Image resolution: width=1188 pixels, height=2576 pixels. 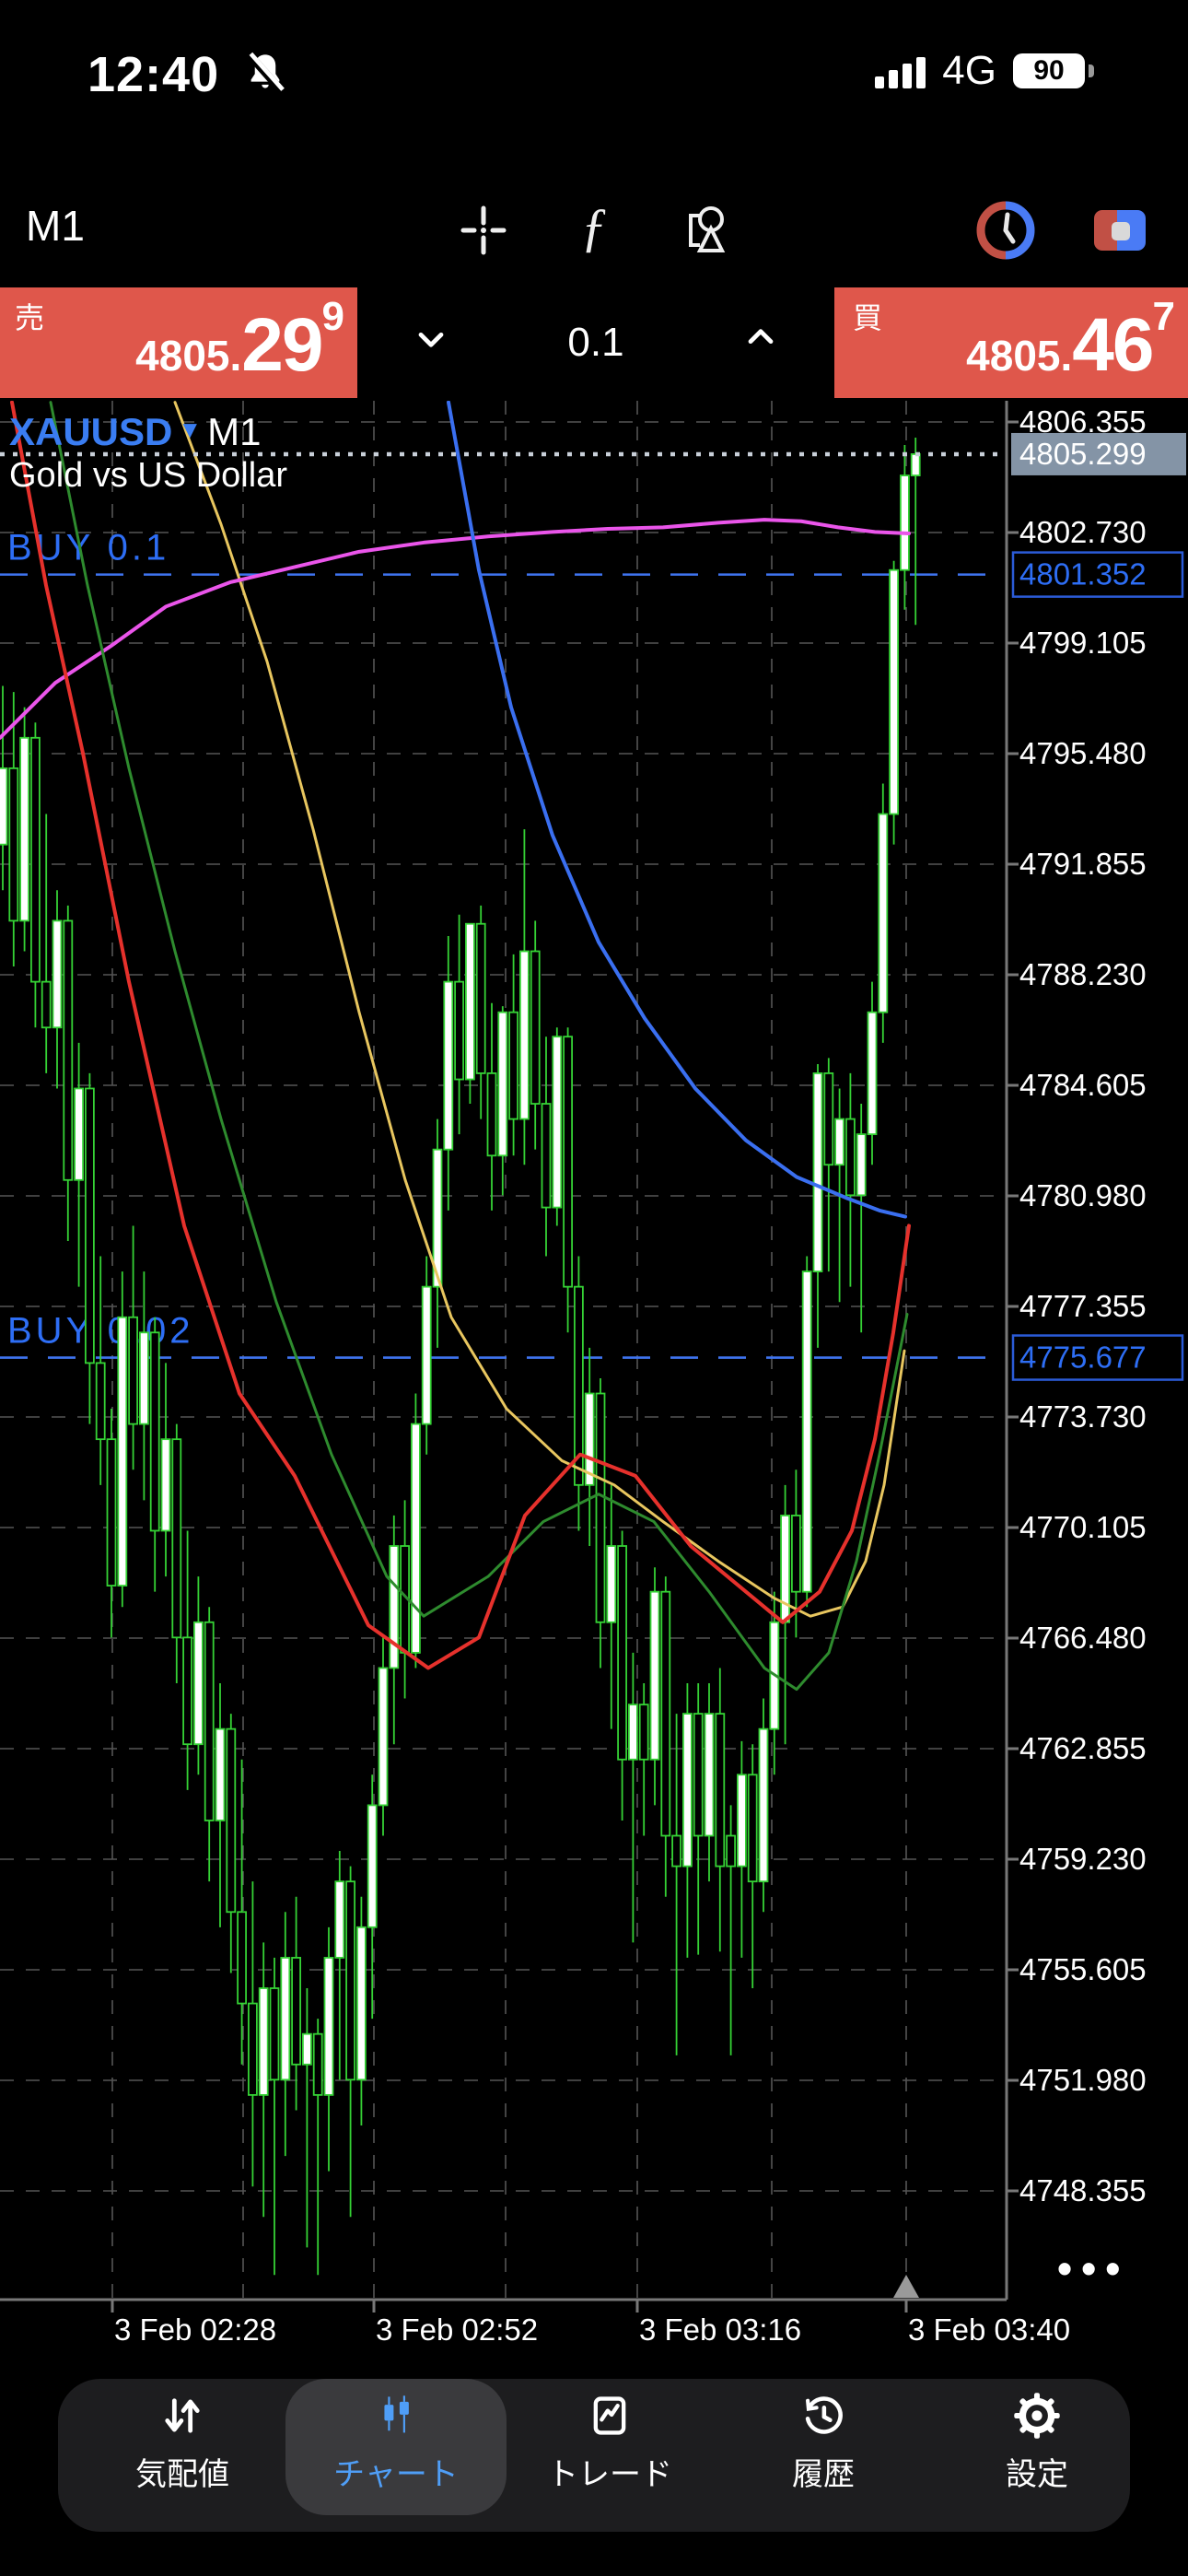 What do you see at coordinates (610, 2456) in the screenshot?
I see `nav-item-trade: トレード` at bounding box center [610, 2456].